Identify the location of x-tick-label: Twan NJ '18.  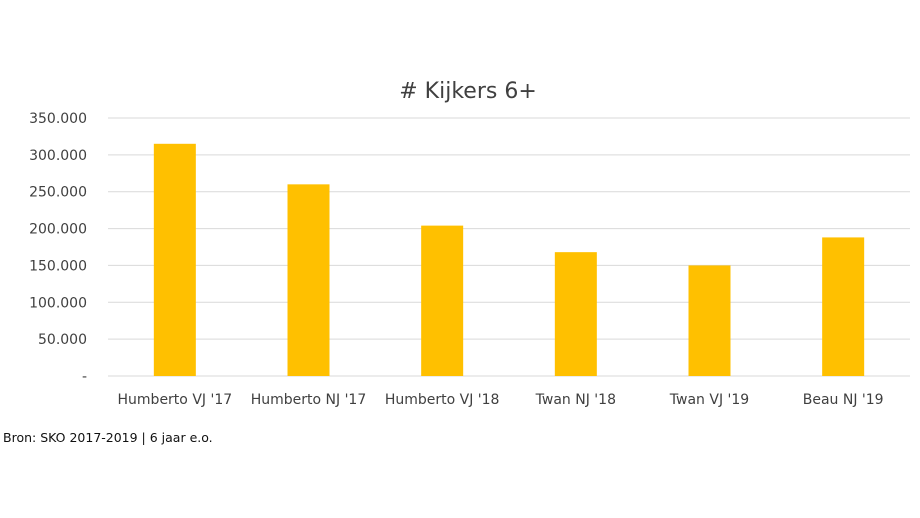
(575, 400).